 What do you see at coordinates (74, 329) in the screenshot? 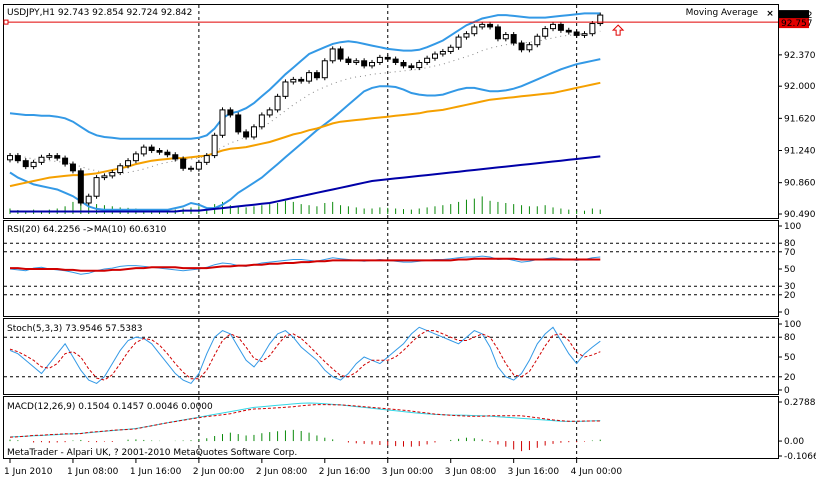
I see `stochastic-label: Stoch(5,3,3) 73.9546 57.5383` at bounding box center [74, 329].